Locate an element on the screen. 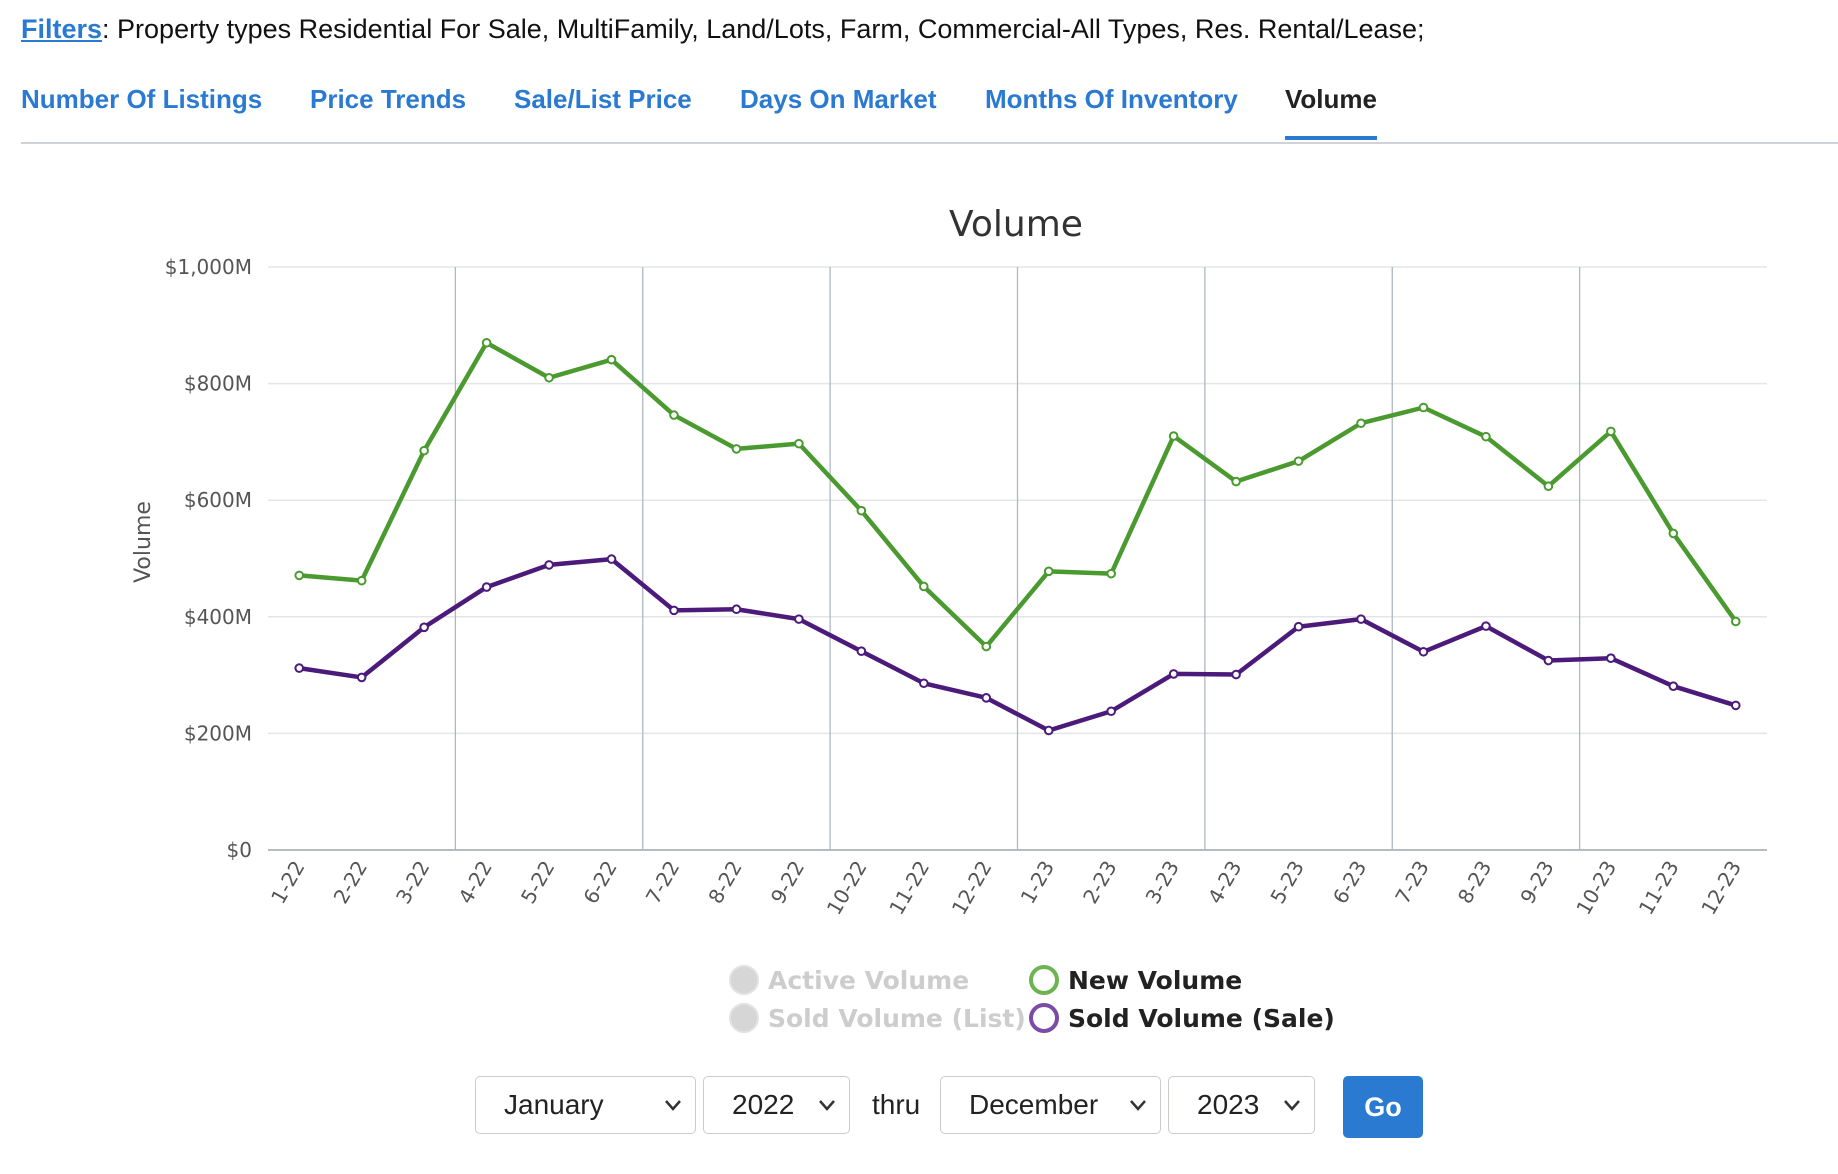 The image size is (1838, 1174). x-tick-label: 11-22 is located at coordinates (909, 888).